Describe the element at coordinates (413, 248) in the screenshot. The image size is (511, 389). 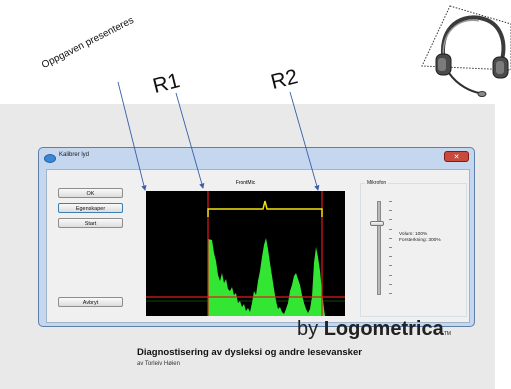
I see `microphone-group: Mikrofon Volum: 100% Forsterkning: 300%` at that location.